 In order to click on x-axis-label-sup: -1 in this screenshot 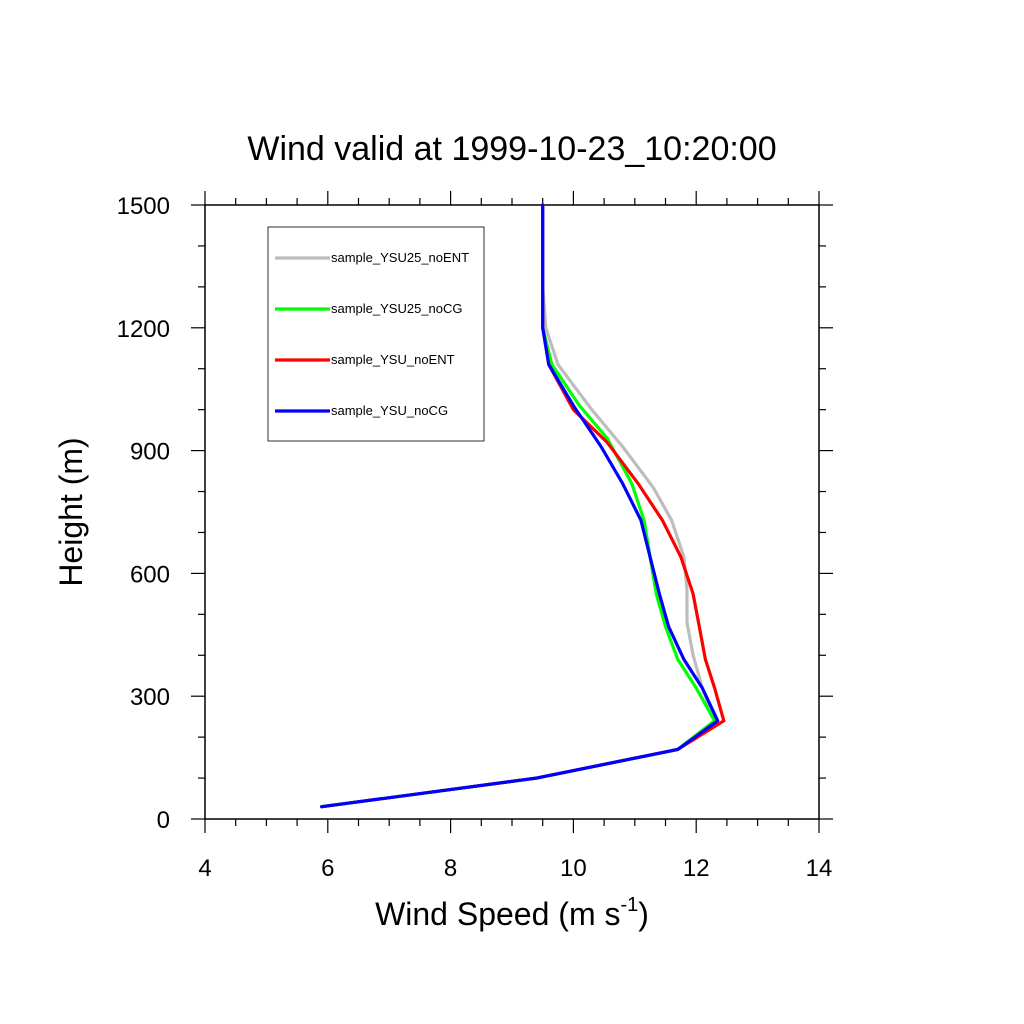, I will do `click(629, 905)`.